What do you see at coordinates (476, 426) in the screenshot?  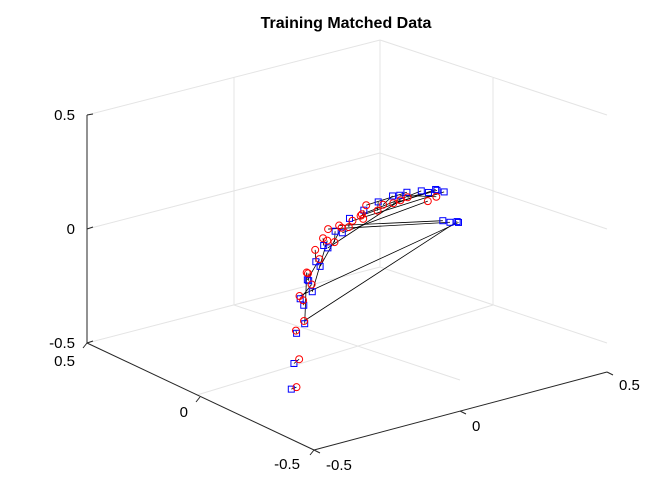 I see `y-tick-label: 0` at bounding box center [476, 426].